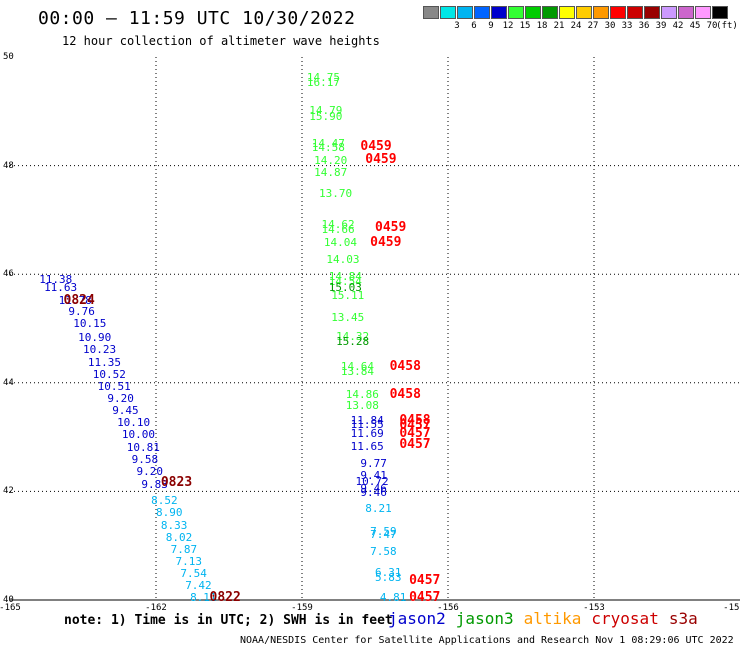 This screenshot has height=650, width=740. What do you see at coordinates (393, 598) in the screenshot?
I see `wave-height-value: 4.81` at bounding box center [393, 598].